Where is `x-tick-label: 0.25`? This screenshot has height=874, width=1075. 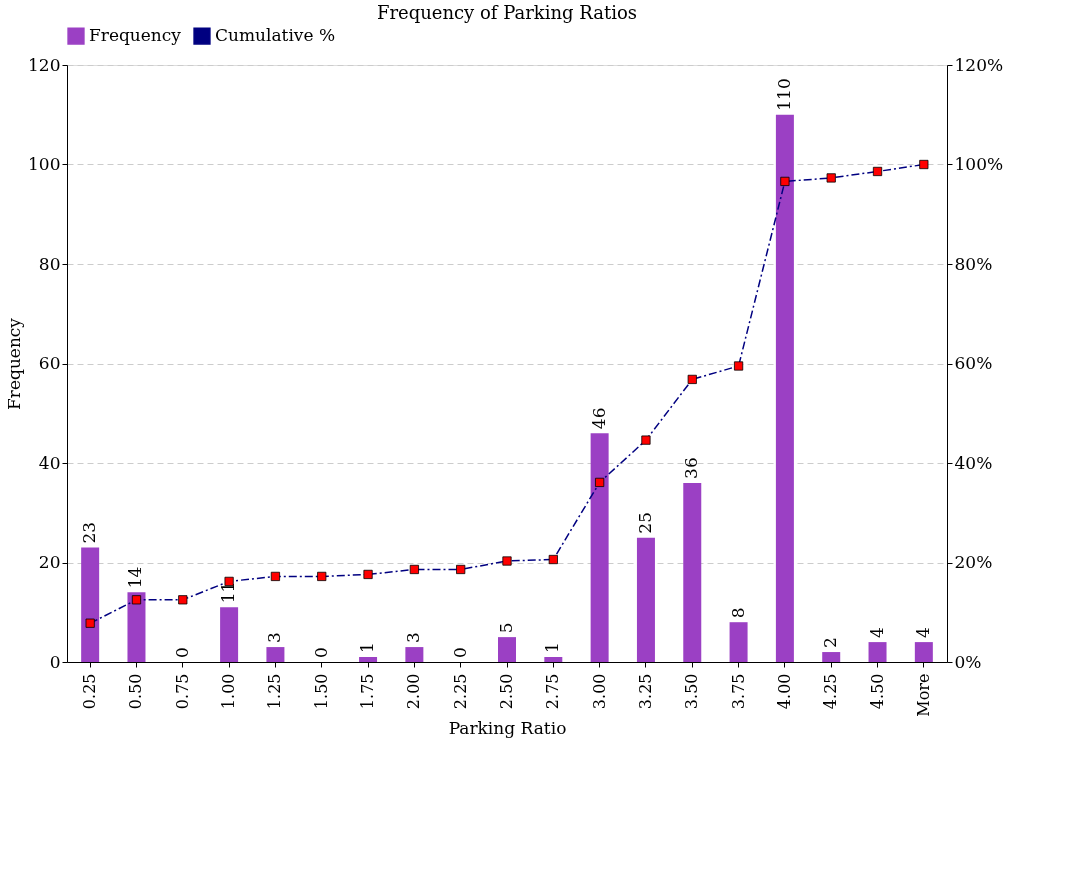 x-tick-label: 0.25 is located at coordinates (90, 691).